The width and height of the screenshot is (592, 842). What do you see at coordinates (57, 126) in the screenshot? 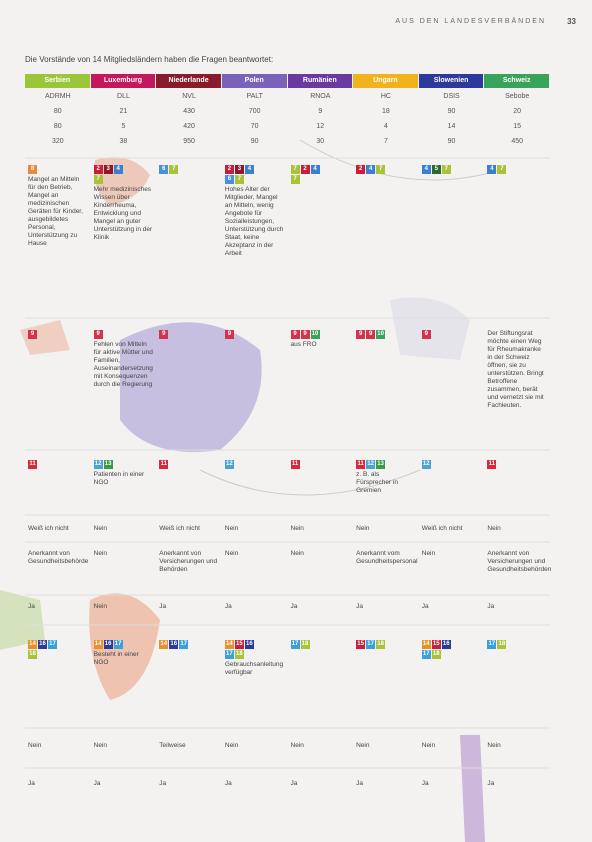
I see `stat-value: 80` at bounding box center [57, 126].